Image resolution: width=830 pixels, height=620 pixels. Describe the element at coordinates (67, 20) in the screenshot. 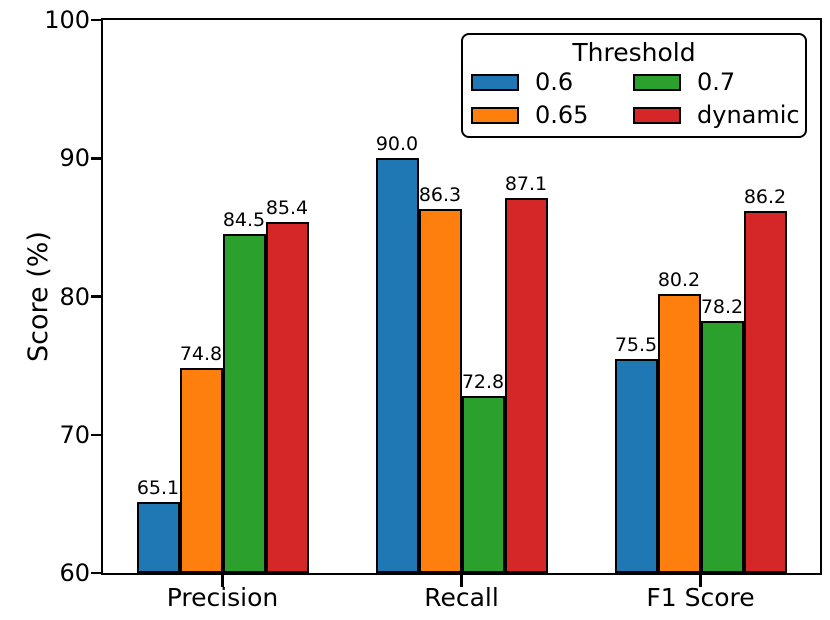

I see `y-tick-label: 100` at that location.